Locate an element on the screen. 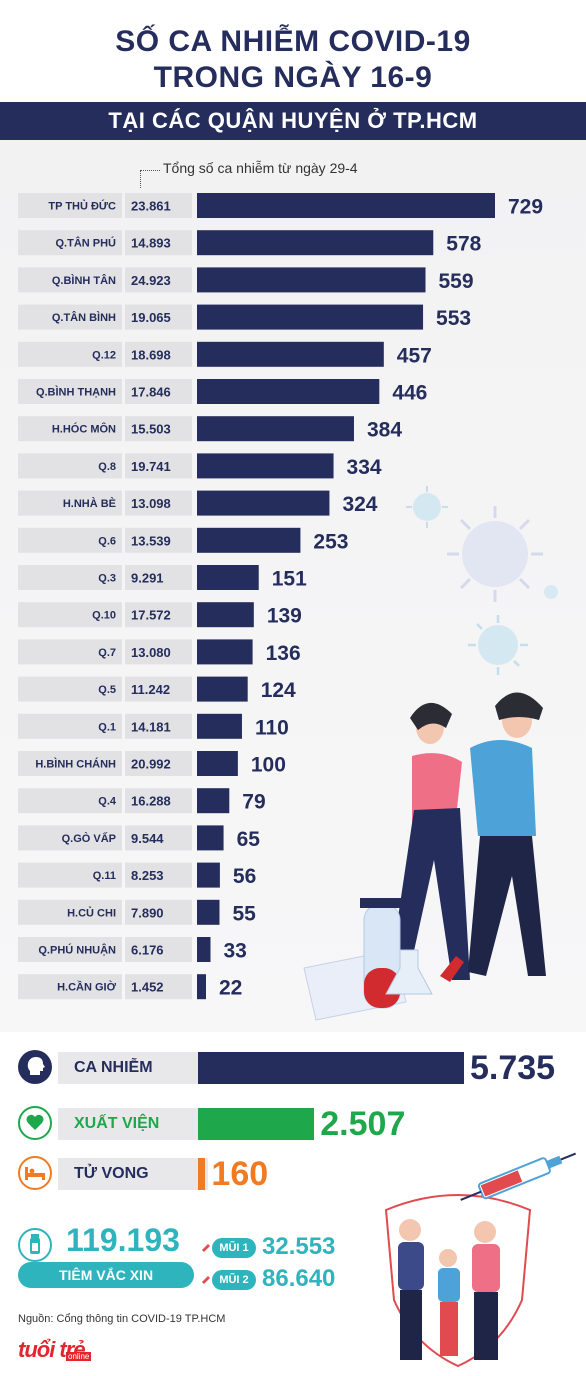  district-total-value: 9.291 is located at coordinates (147, 578).